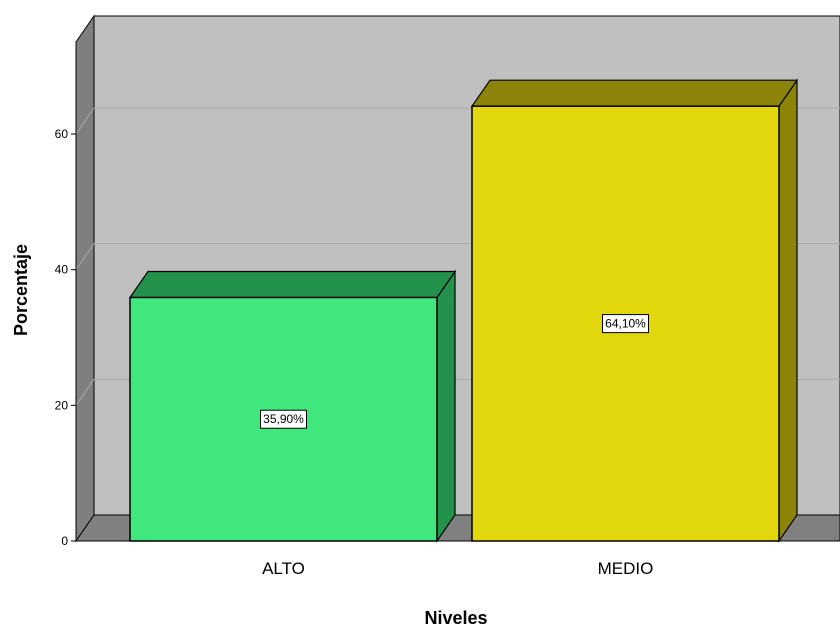 The image size is (840, 628). Describe the element at coordinates (626, 568) in the screenshot. I see `x-tick-label: MEDIO` at that location.